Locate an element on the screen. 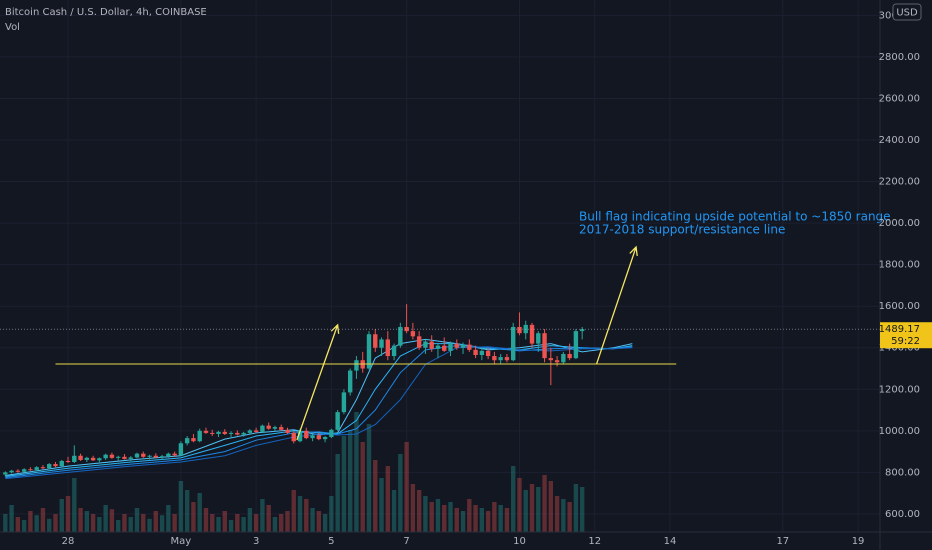  x-tick-label: 17 is located at coordinates (782, 541).